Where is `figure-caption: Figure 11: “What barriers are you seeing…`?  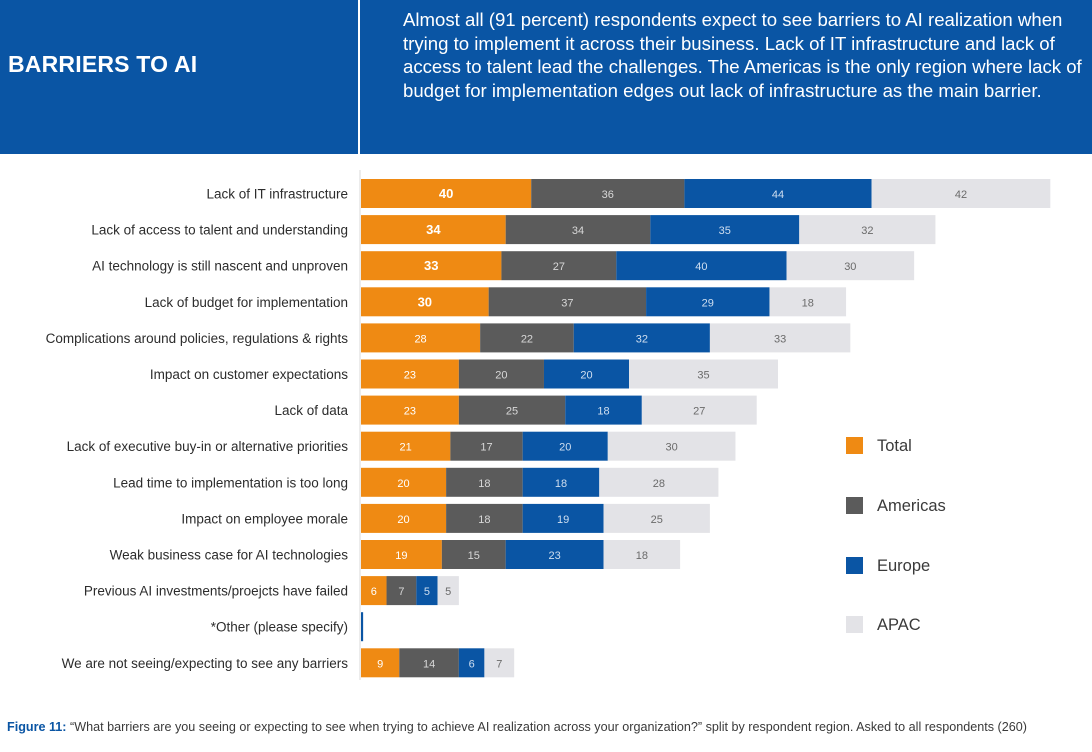 figure-caption: Figure 11: “What barriers are you seeing… is located at coordinates (547, 727).